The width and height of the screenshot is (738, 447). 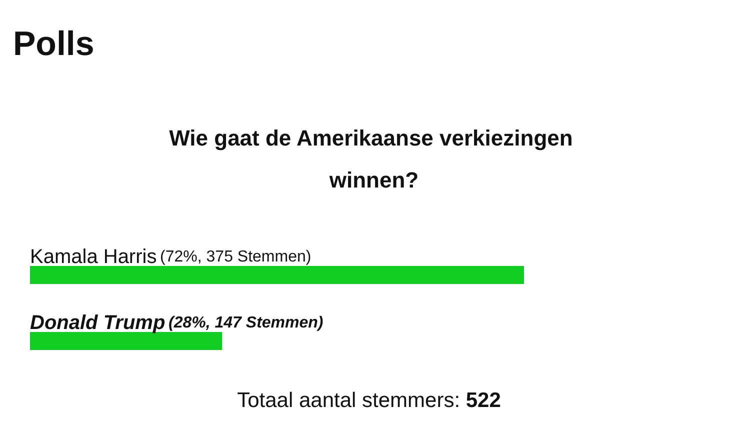 What do you see at coordinates (93, 257) in the screenshot?
I see `y-tick-label: Kamala Harris` at bounding box center [93, 257].